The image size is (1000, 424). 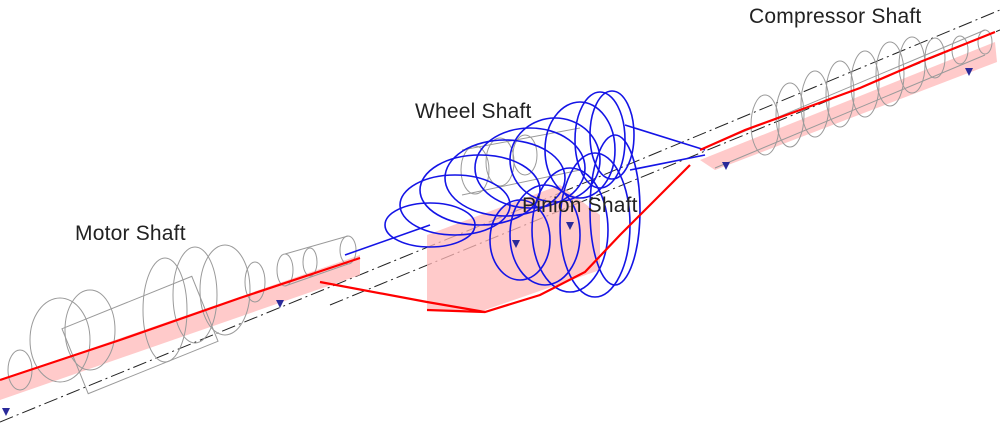 What do you see at coordinates (130, 233) in the screenshot?
I see `motor-shaft-label: Motor Shaft` at bounding box center [130, 233].